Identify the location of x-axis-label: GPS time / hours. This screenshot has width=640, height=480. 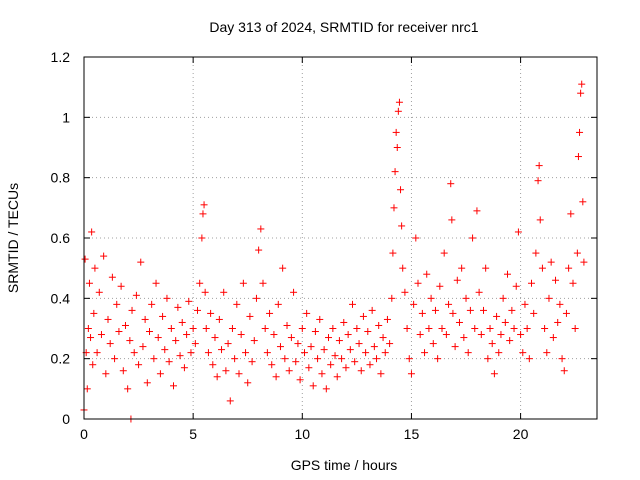
(344, 465).